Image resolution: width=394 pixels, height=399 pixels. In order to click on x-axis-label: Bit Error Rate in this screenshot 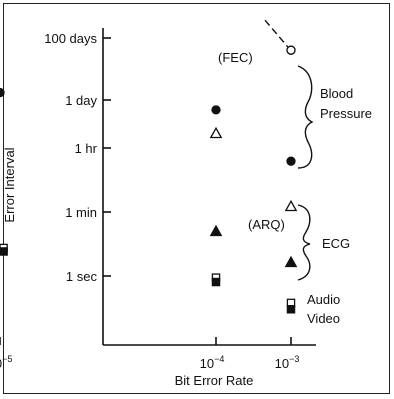, I will do `click(214, 380)`.